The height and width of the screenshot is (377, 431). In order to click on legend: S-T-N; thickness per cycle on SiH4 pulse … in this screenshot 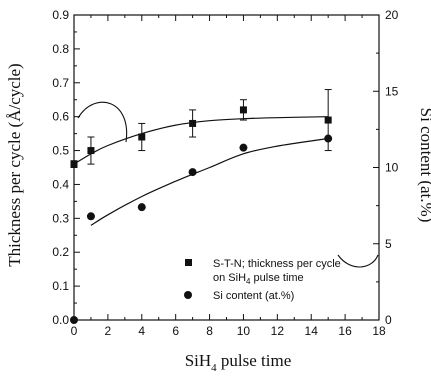, I will do `click(262, 280)`.